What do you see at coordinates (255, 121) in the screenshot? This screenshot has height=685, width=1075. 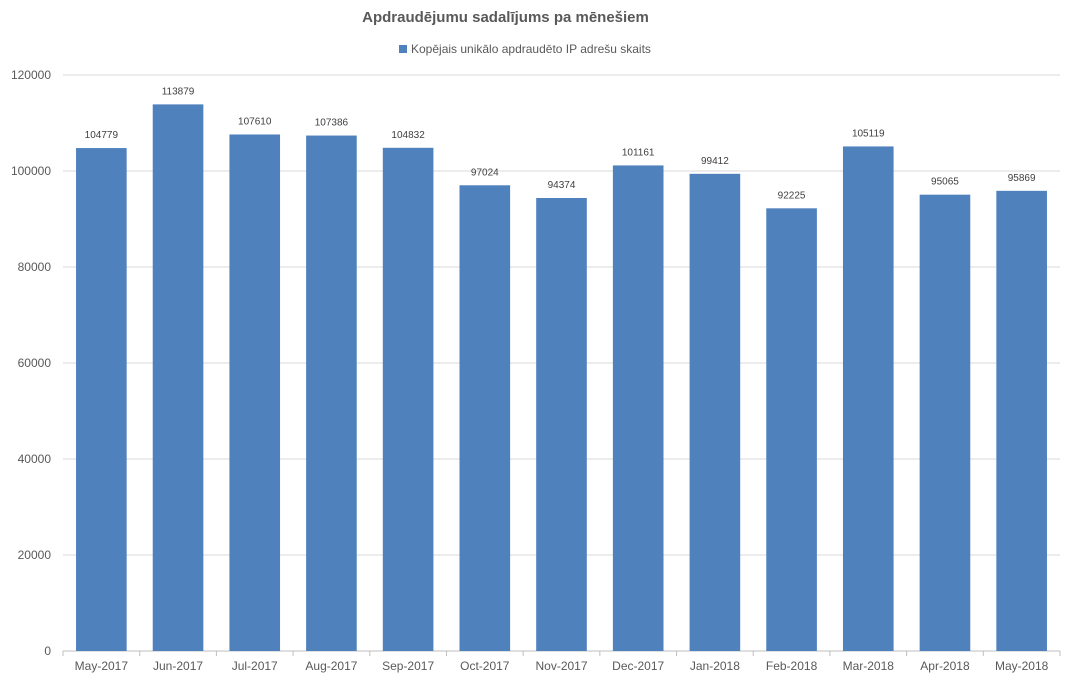 I see `data-label: 107610` at bounding box center [255, 121].